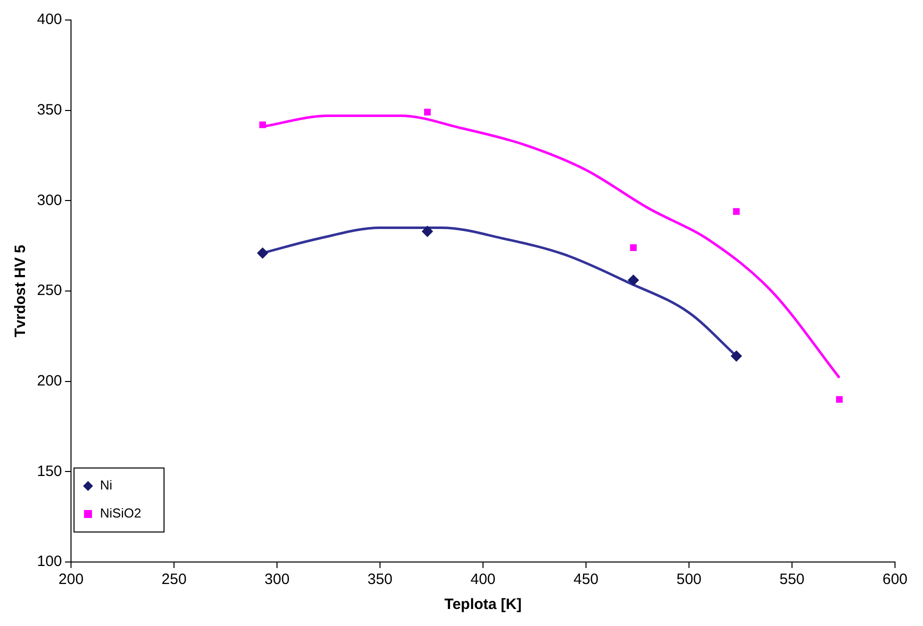  What do you see at coordinates (277, 579) in the screenshot?
I see `x-tick-label: 300` at bounding box center [277, 579].